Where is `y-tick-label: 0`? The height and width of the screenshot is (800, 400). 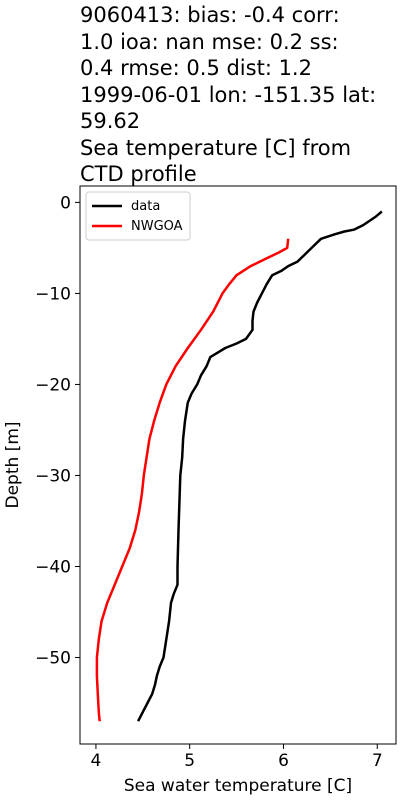 y-tick-label: 0 is located at coordinates (65, 203).